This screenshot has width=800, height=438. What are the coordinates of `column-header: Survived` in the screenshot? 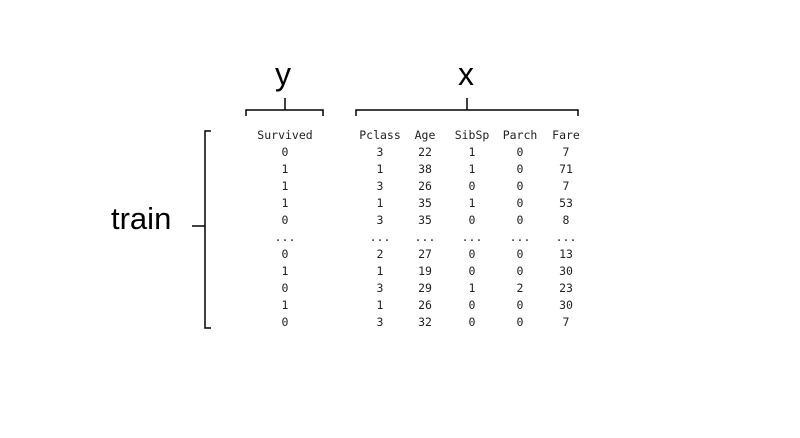 It's located at (285, 135).